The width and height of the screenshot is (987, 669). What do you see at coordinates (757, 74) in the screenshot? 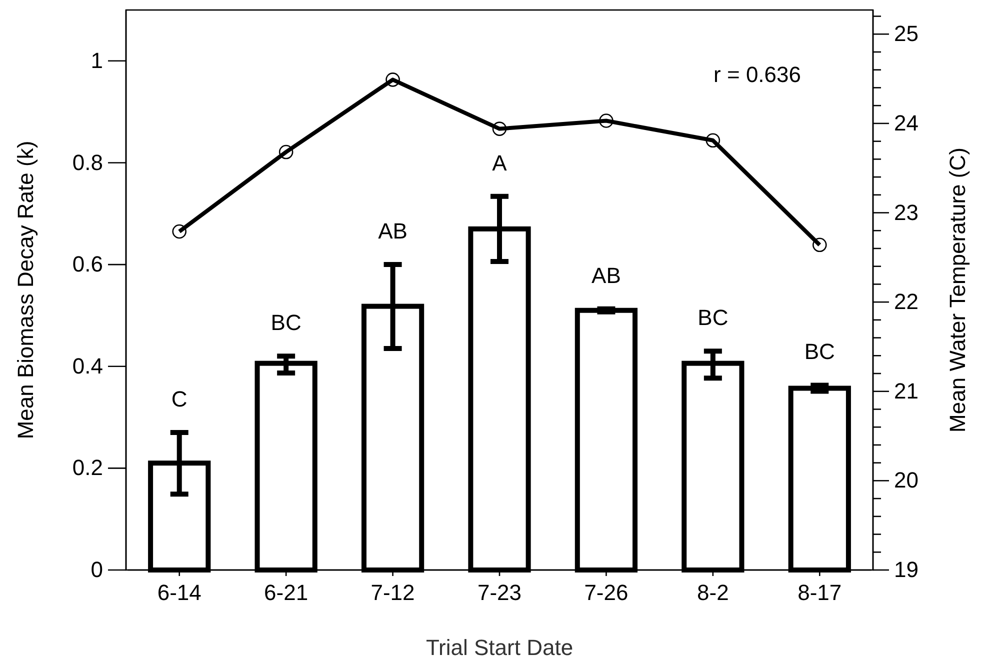
I see `annotation: r = 0.636` at bounding box center [757, 74].